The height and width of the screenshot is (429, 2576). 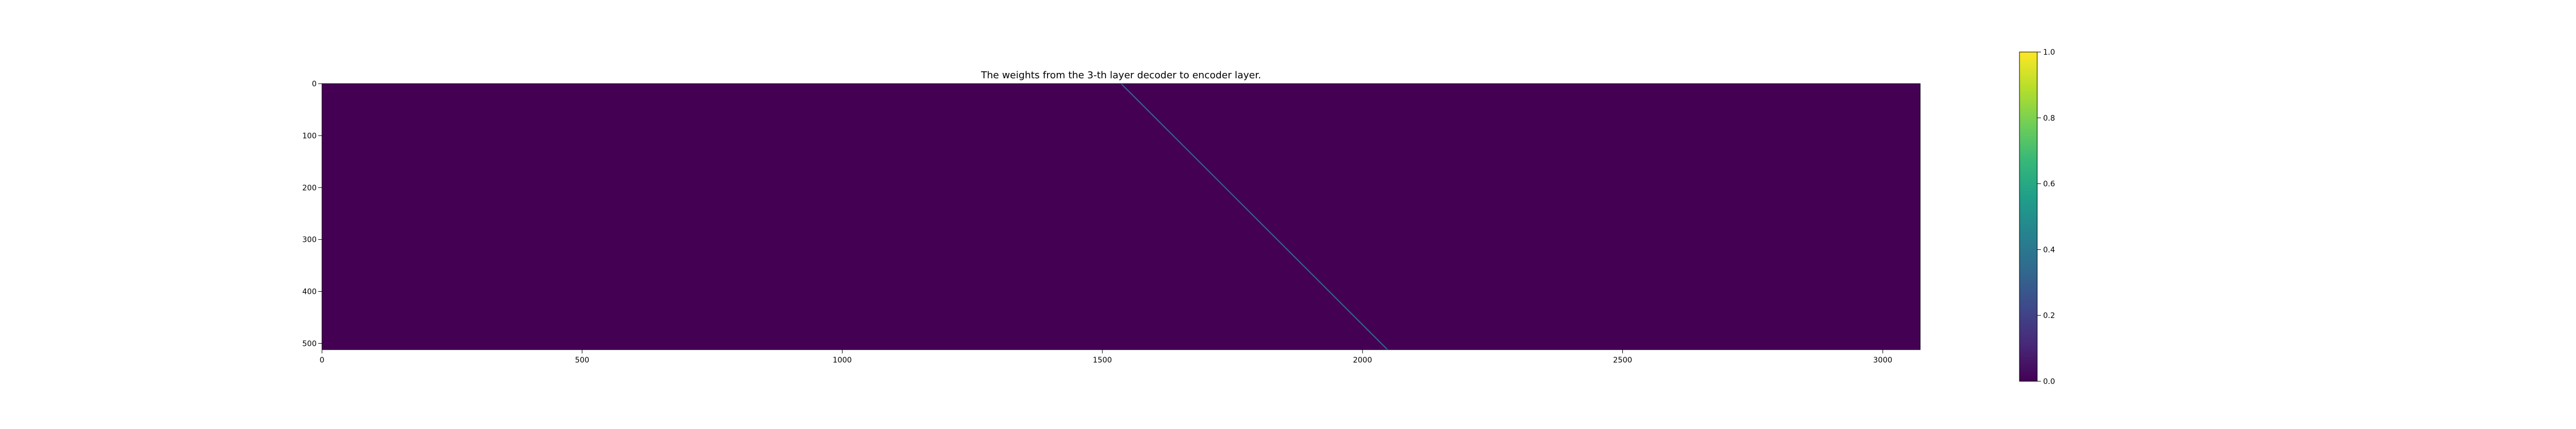 I want to click on colorbar-tick-label: 0.2, so click(x=2049, y=316).